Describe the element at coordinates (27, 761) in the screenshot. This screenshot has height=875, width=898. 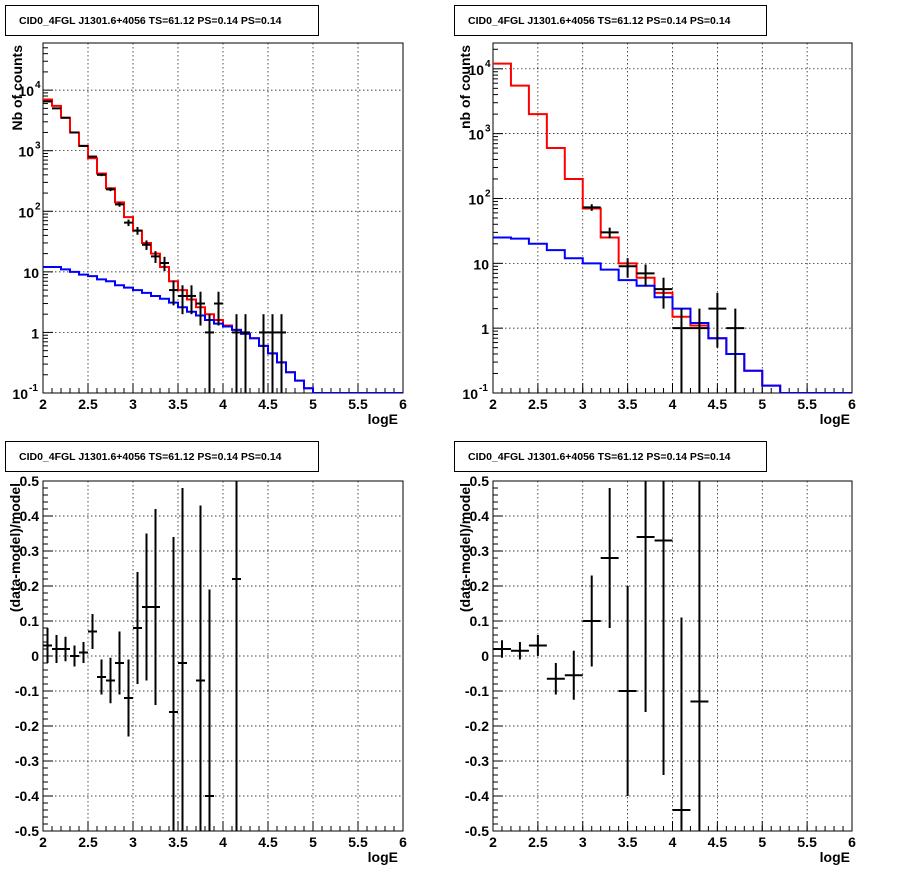
I see `y-tick-label: -0.3` at that location.